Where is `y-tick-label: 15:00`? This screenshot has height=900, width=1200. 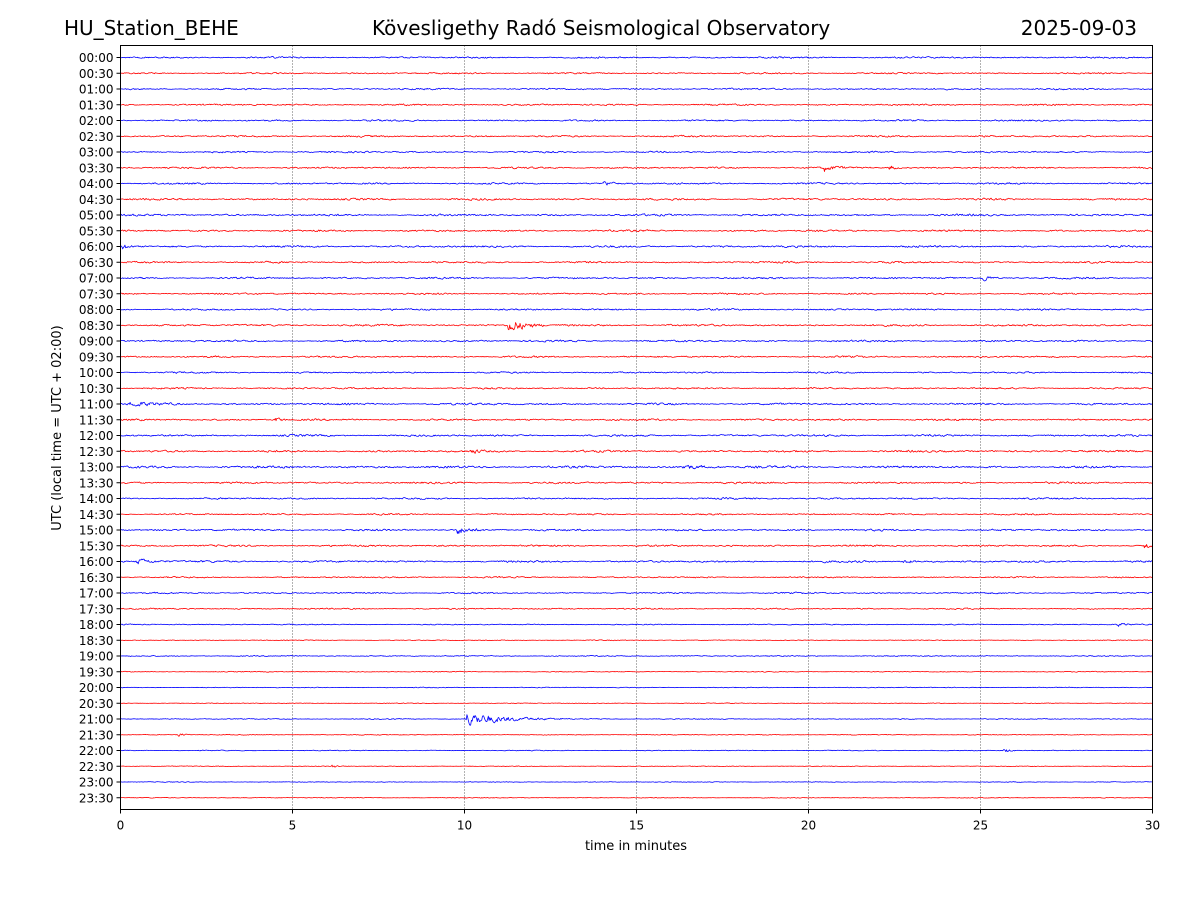
y-tick-label: 15:00 is located at coordinates (96, 531).